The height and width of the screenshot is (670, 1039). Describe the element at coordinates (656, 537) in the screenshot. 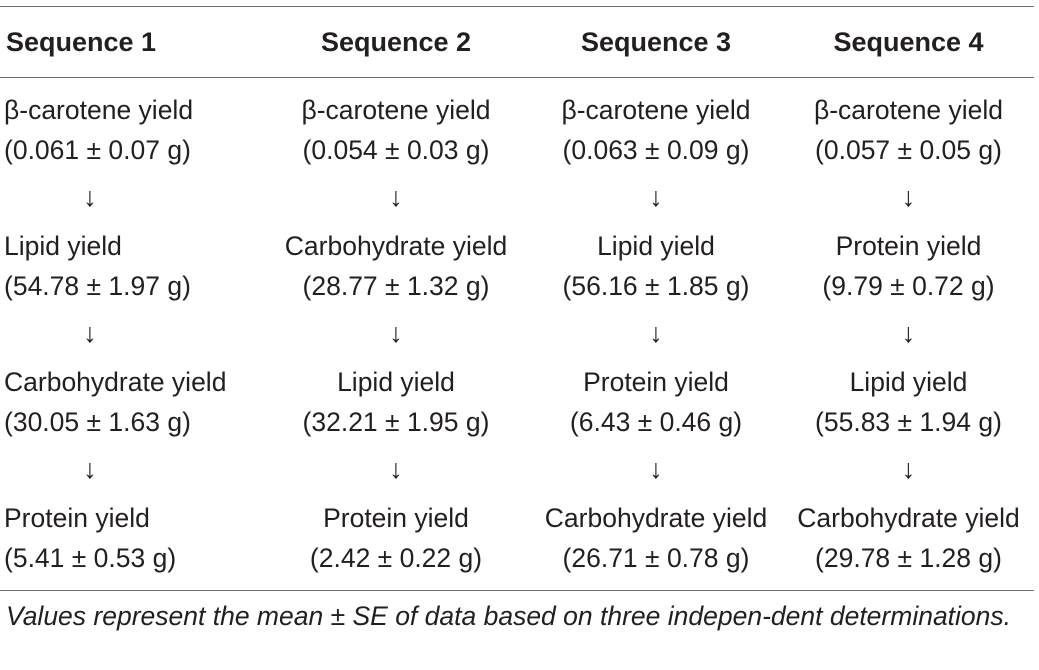

I see `table-cell: Carbohydrate yield (26.71 ± 0.78 g)` at that location.